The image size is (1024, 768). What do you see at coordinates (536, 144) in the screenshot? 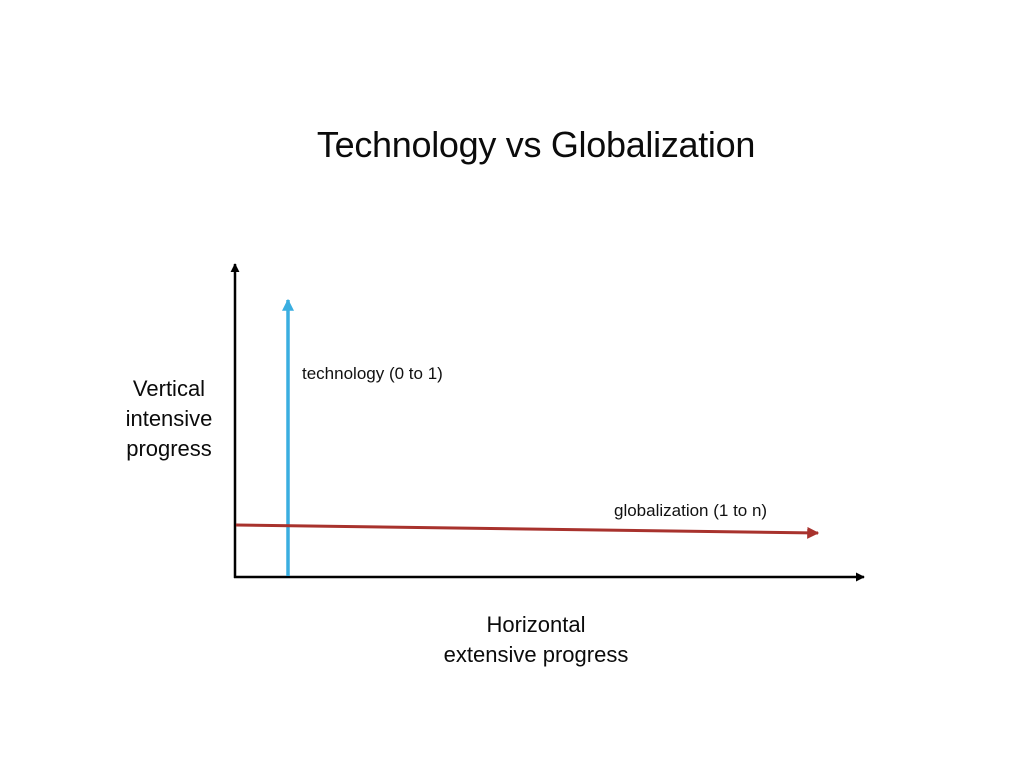
I see `diagram-title: Technology vs Globalization` at bounding box center [536, 144].